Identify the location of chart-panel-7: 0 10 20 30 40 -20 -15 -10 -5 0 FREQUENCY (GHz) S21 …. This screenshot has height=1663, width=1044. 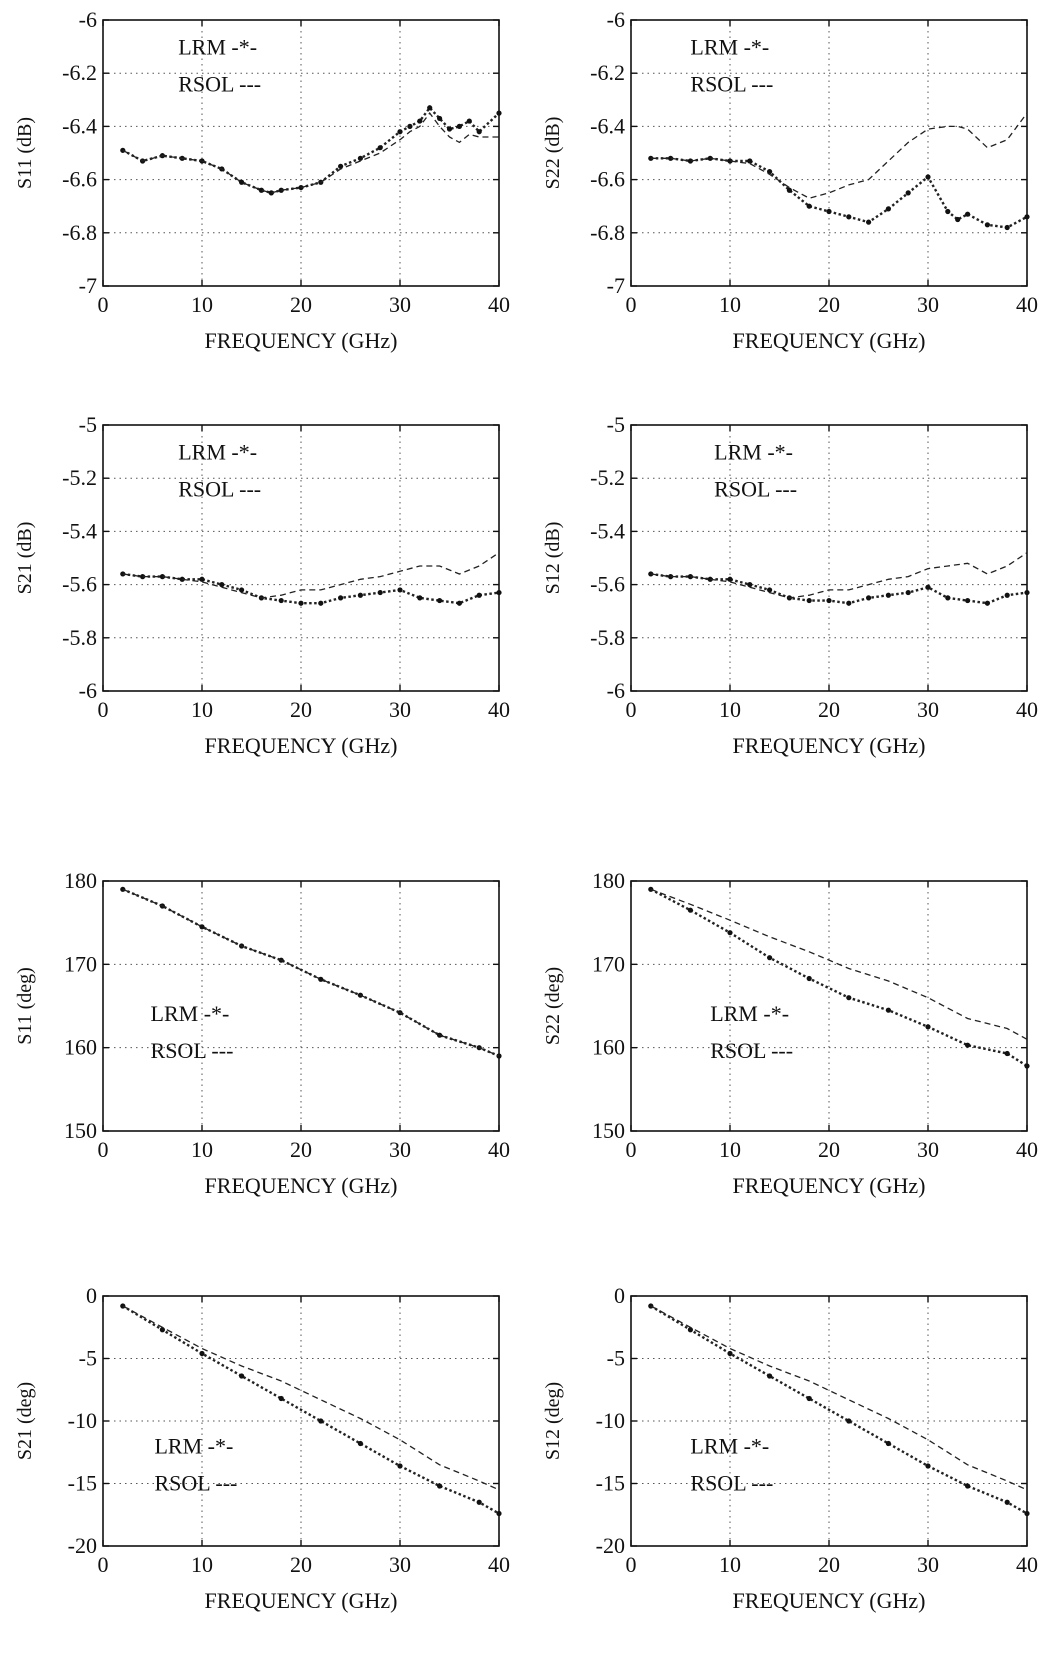
(262, 1448).